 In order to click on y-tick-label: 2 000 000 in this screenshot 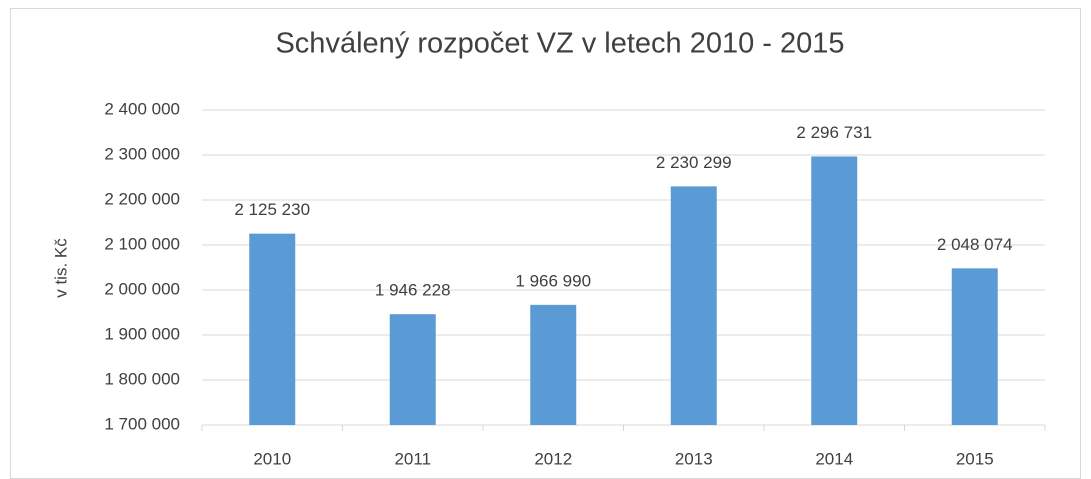, I will do `click(142, 288)`.